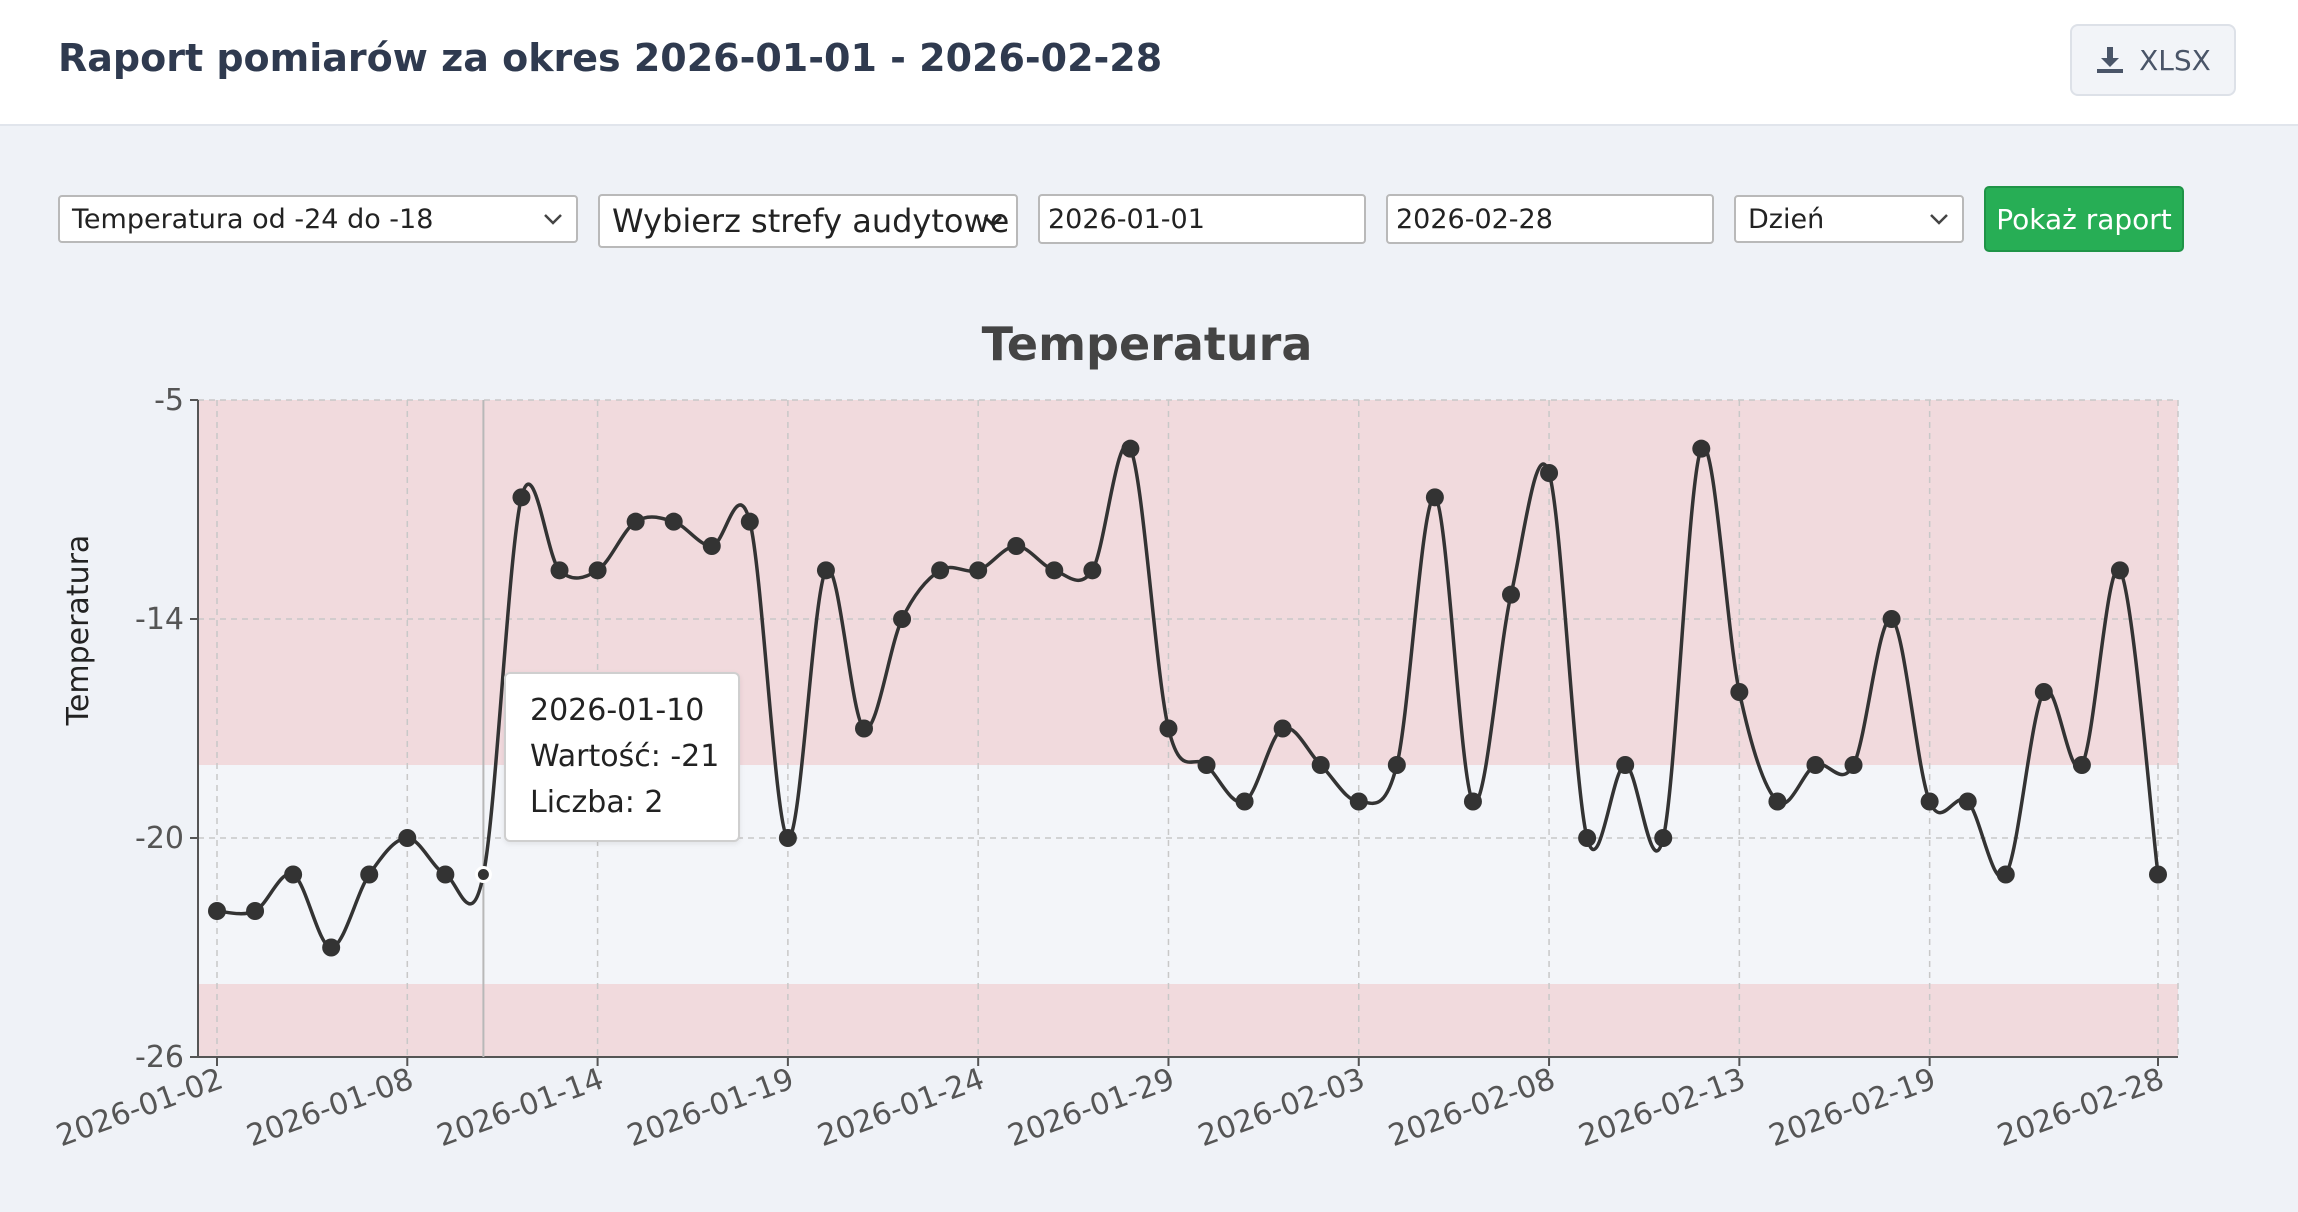 The image size is (2298, 1212). What do you see at coordinates (166, 729) in the screenshot?
I see `y-tick-labels: -5 -14 -20 -26` at bounding box center [166, 729].